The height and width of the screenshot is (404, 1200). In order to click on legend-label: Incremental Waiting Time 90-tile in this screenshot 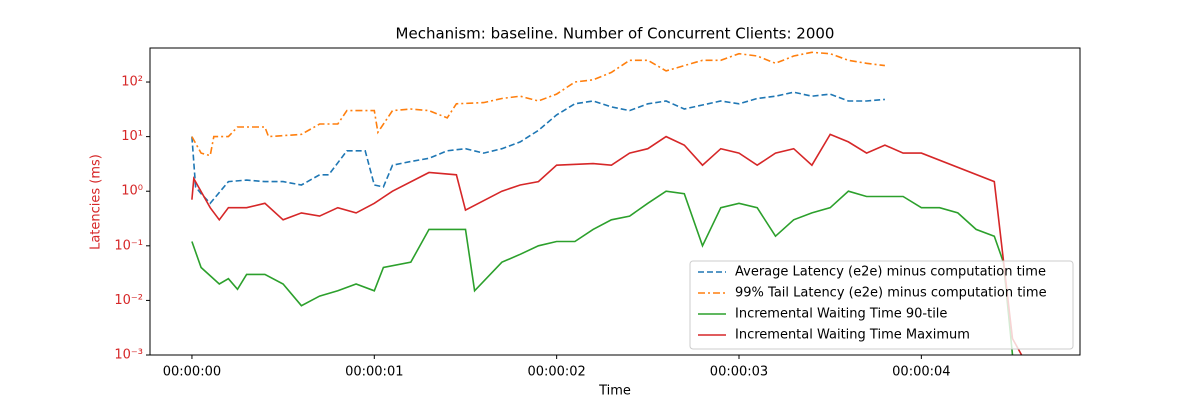, I will do `click(841, 314)`.